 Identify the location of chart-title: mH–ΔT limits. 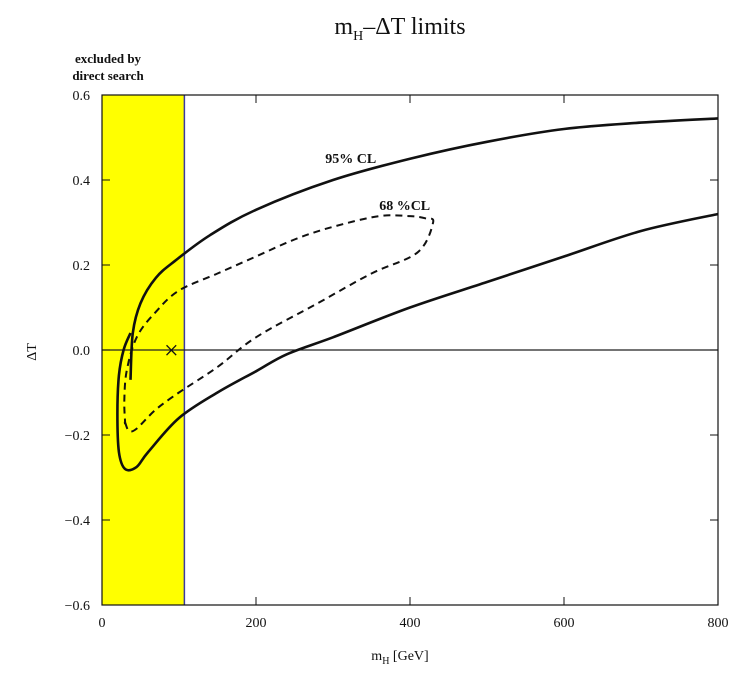
(399, 29).